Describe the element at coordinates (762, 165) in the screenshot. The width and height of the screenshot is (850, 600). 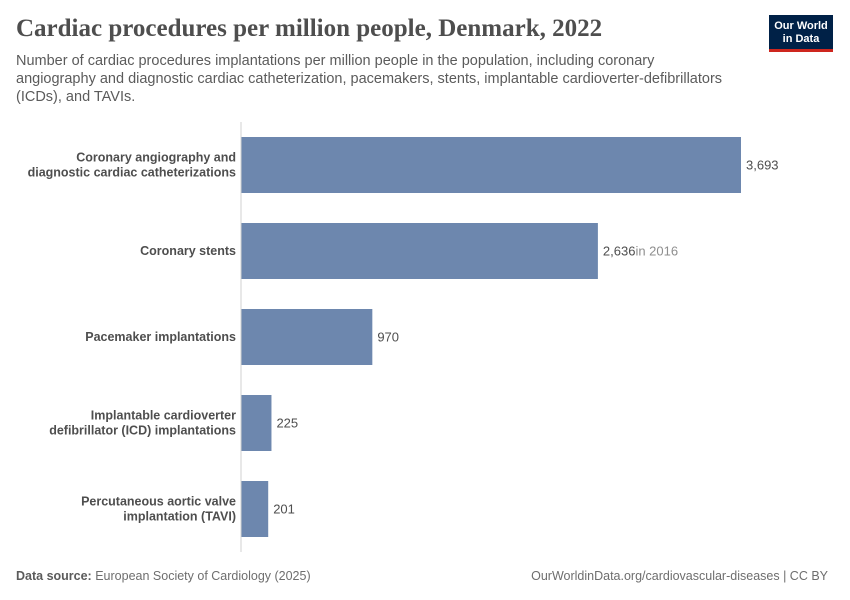
I see `value-label: 3,693` at that location.